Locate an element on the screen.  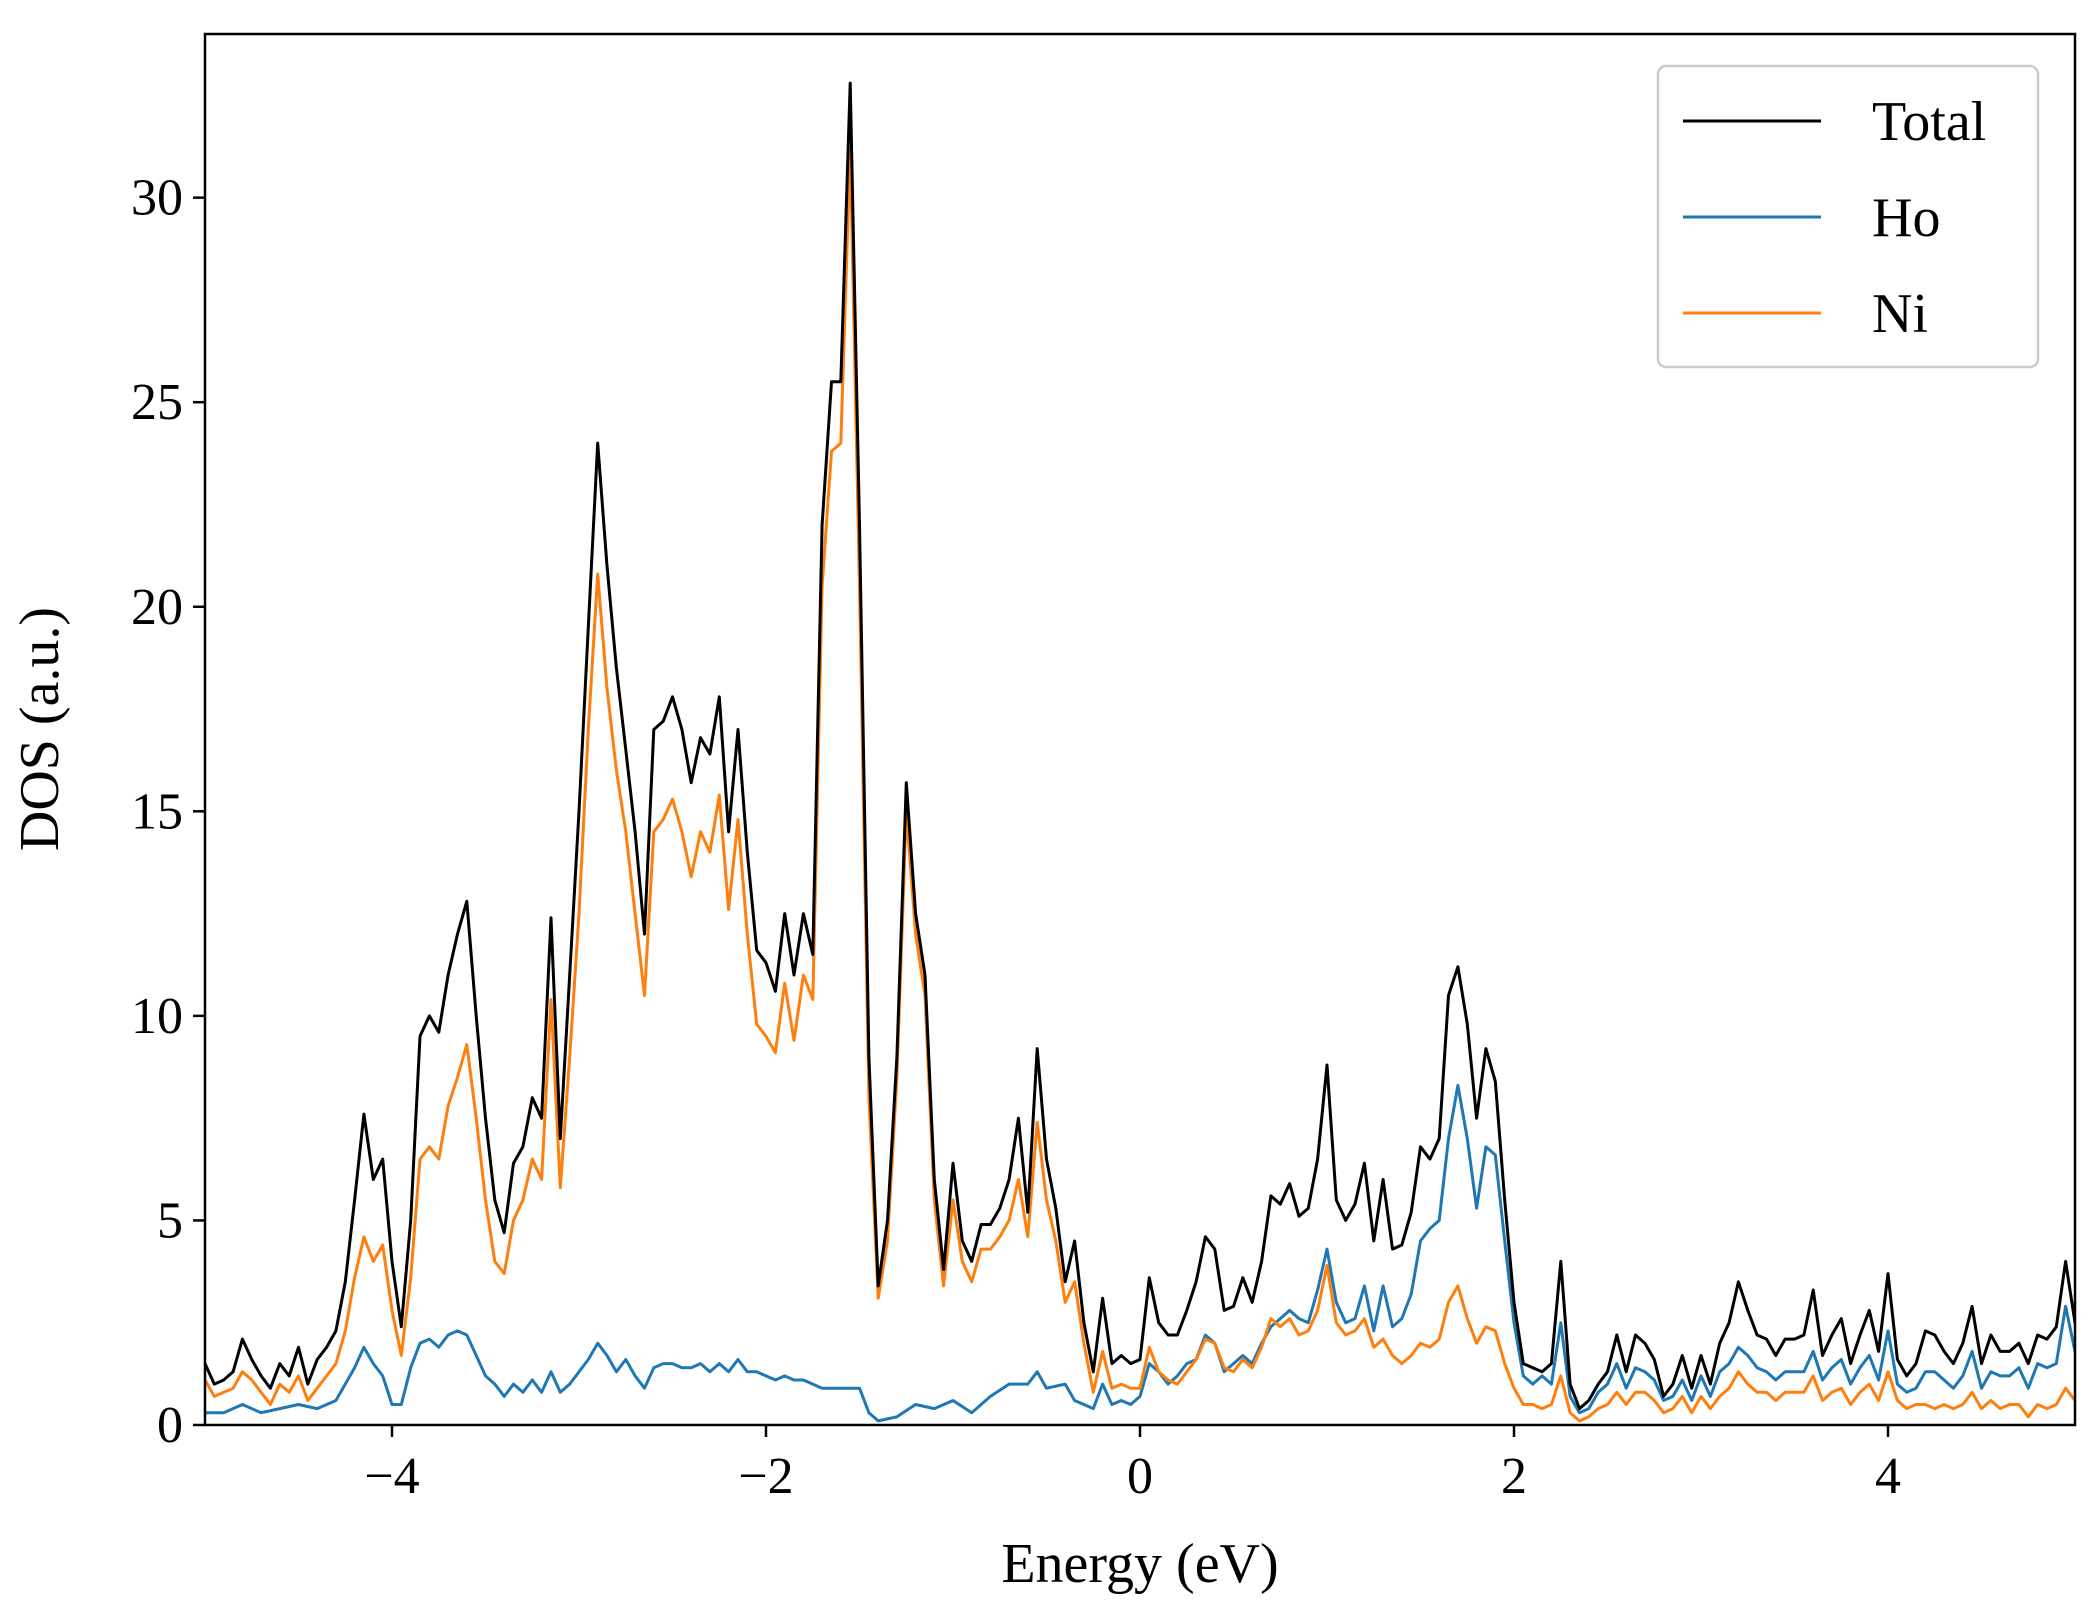
x-axis: −4 −2 0 2 4 is located at coordinates (1132, 1465).